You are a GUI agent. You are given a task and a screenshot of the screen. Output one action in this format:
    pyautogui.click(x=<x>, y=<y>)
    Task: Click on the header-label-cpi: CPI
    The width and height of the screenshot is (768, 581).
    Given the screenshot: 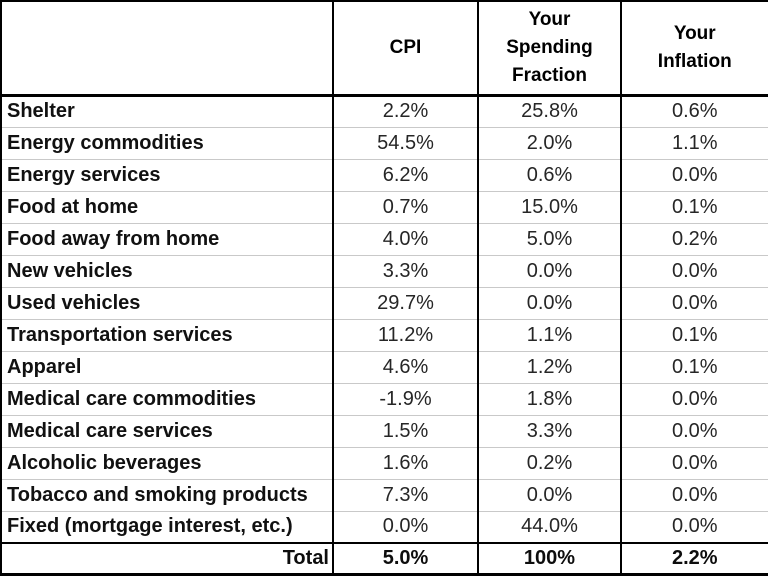 What is the action you would take?
    pyautogui.click(x=405, y=47)
    